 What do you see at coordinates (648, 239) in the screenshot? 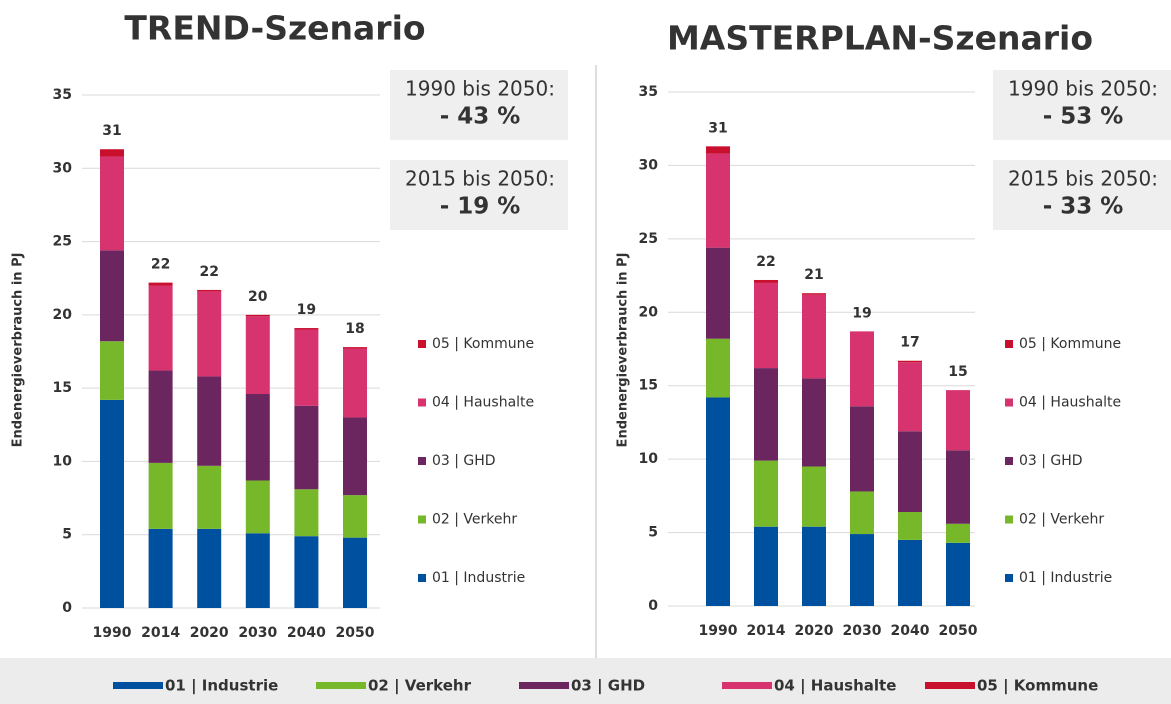
I see `y-tick-label: 25` at bounding box center [648, 239].